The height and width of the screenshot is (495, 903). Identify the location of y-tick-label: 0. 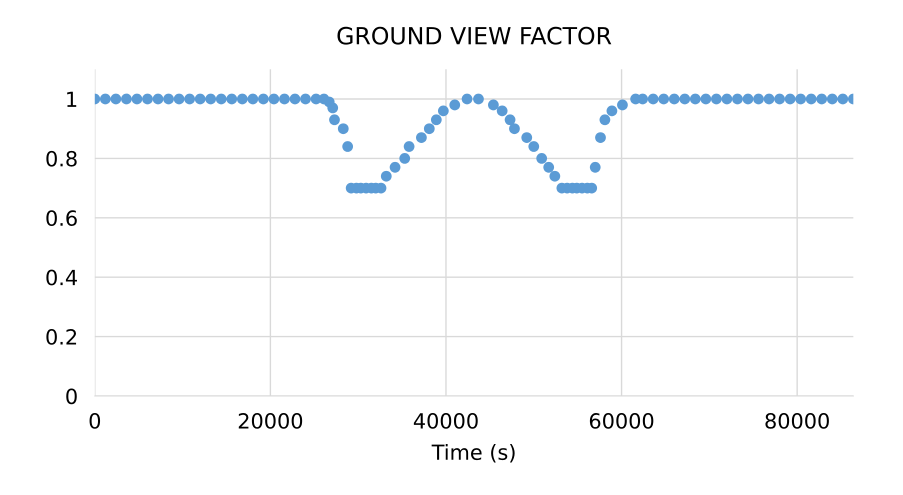
(71, 396).